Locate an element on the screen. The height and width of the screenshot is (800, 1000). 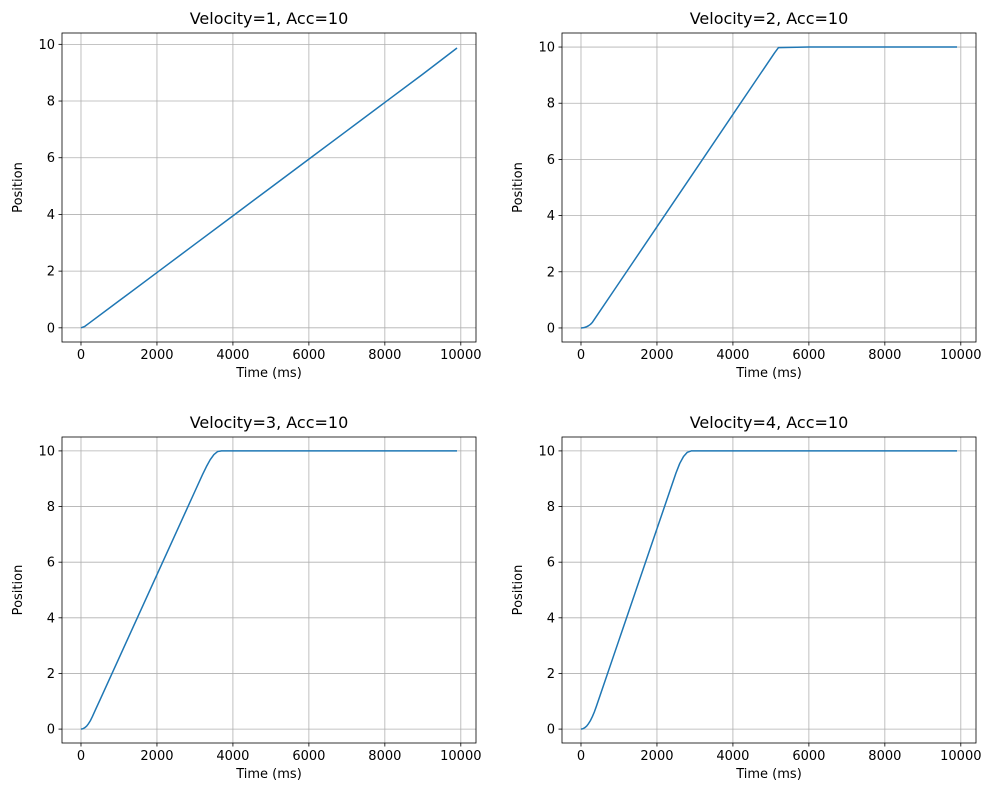
chart-title: Velocity=2, Acc=10 is located at coordinates (769, 18).